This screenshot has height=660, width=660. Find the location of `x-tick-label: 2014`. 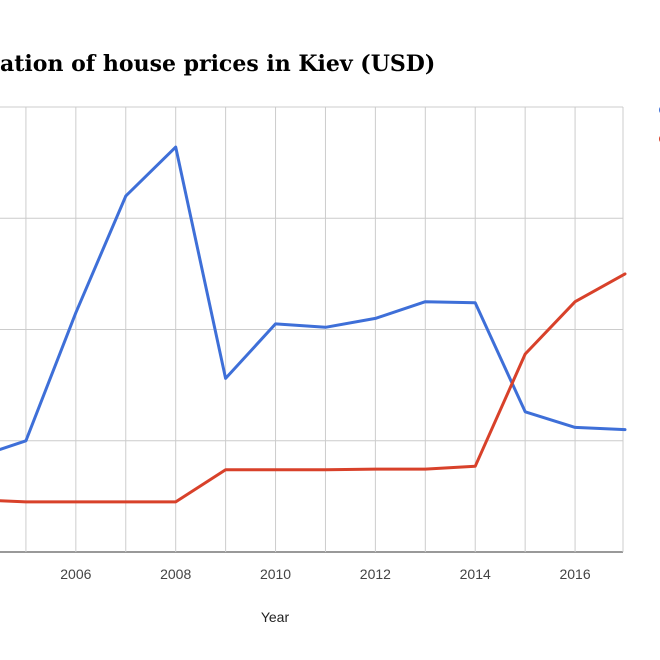

x-tick-label: 2014 is located at coordinates (475, 574).